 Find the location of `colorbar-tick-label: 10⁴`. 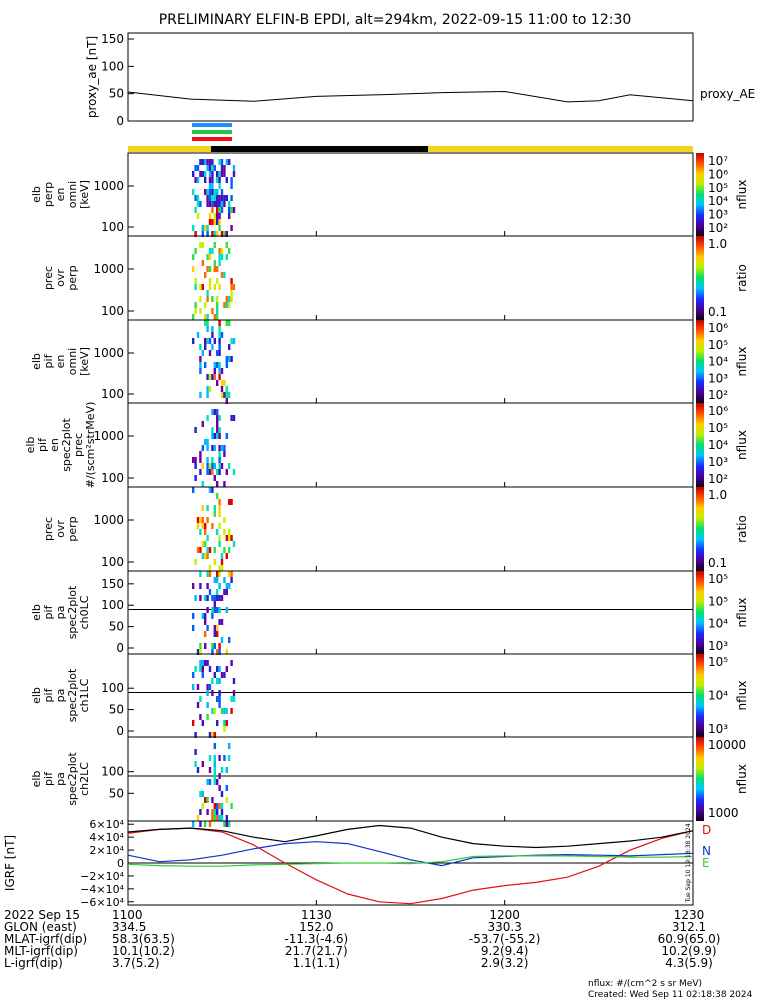

colorbar-tick-label: 10⁴ is located at coordinates (718, 201).